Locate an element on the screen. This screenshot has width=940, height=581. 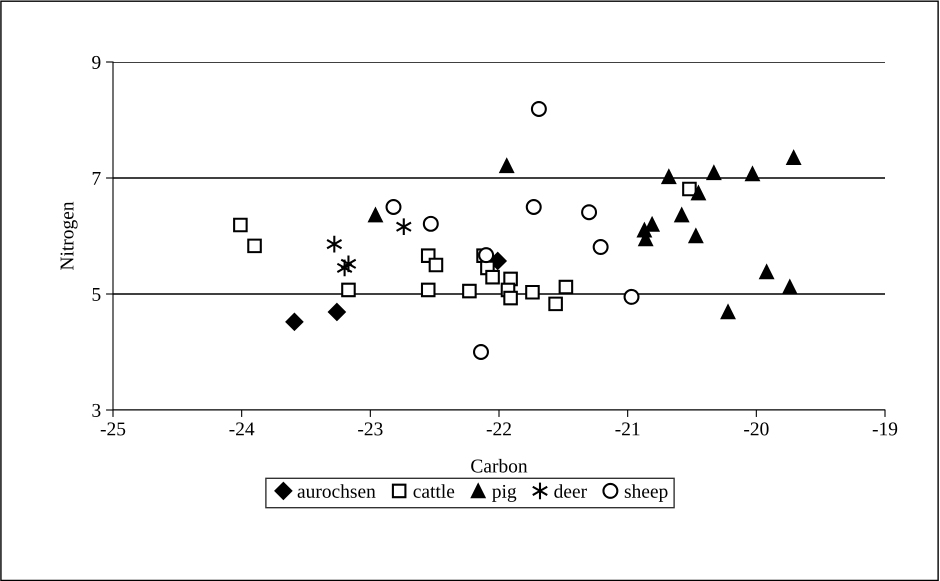
legend-label: sheep is located at coordinates (646, 493).